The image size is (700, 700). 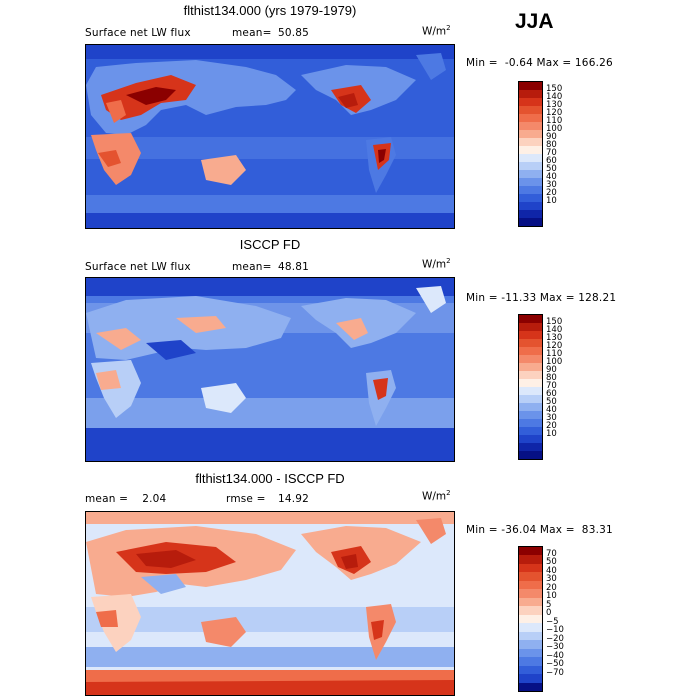 I want to click on panel3-colorbar, so click(x=530, y=619).